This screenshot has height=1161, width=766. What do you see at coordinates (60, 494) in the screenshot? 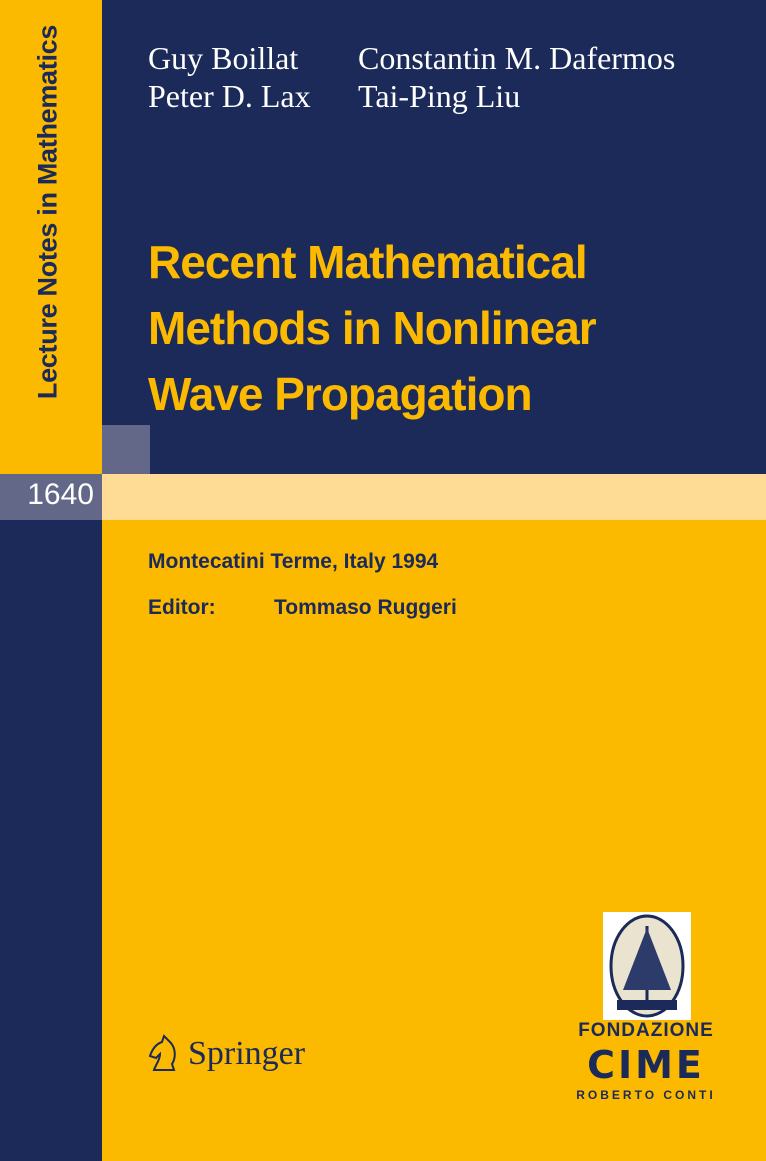
I see `volume-number: 1640` at bounding box center [60, 494].